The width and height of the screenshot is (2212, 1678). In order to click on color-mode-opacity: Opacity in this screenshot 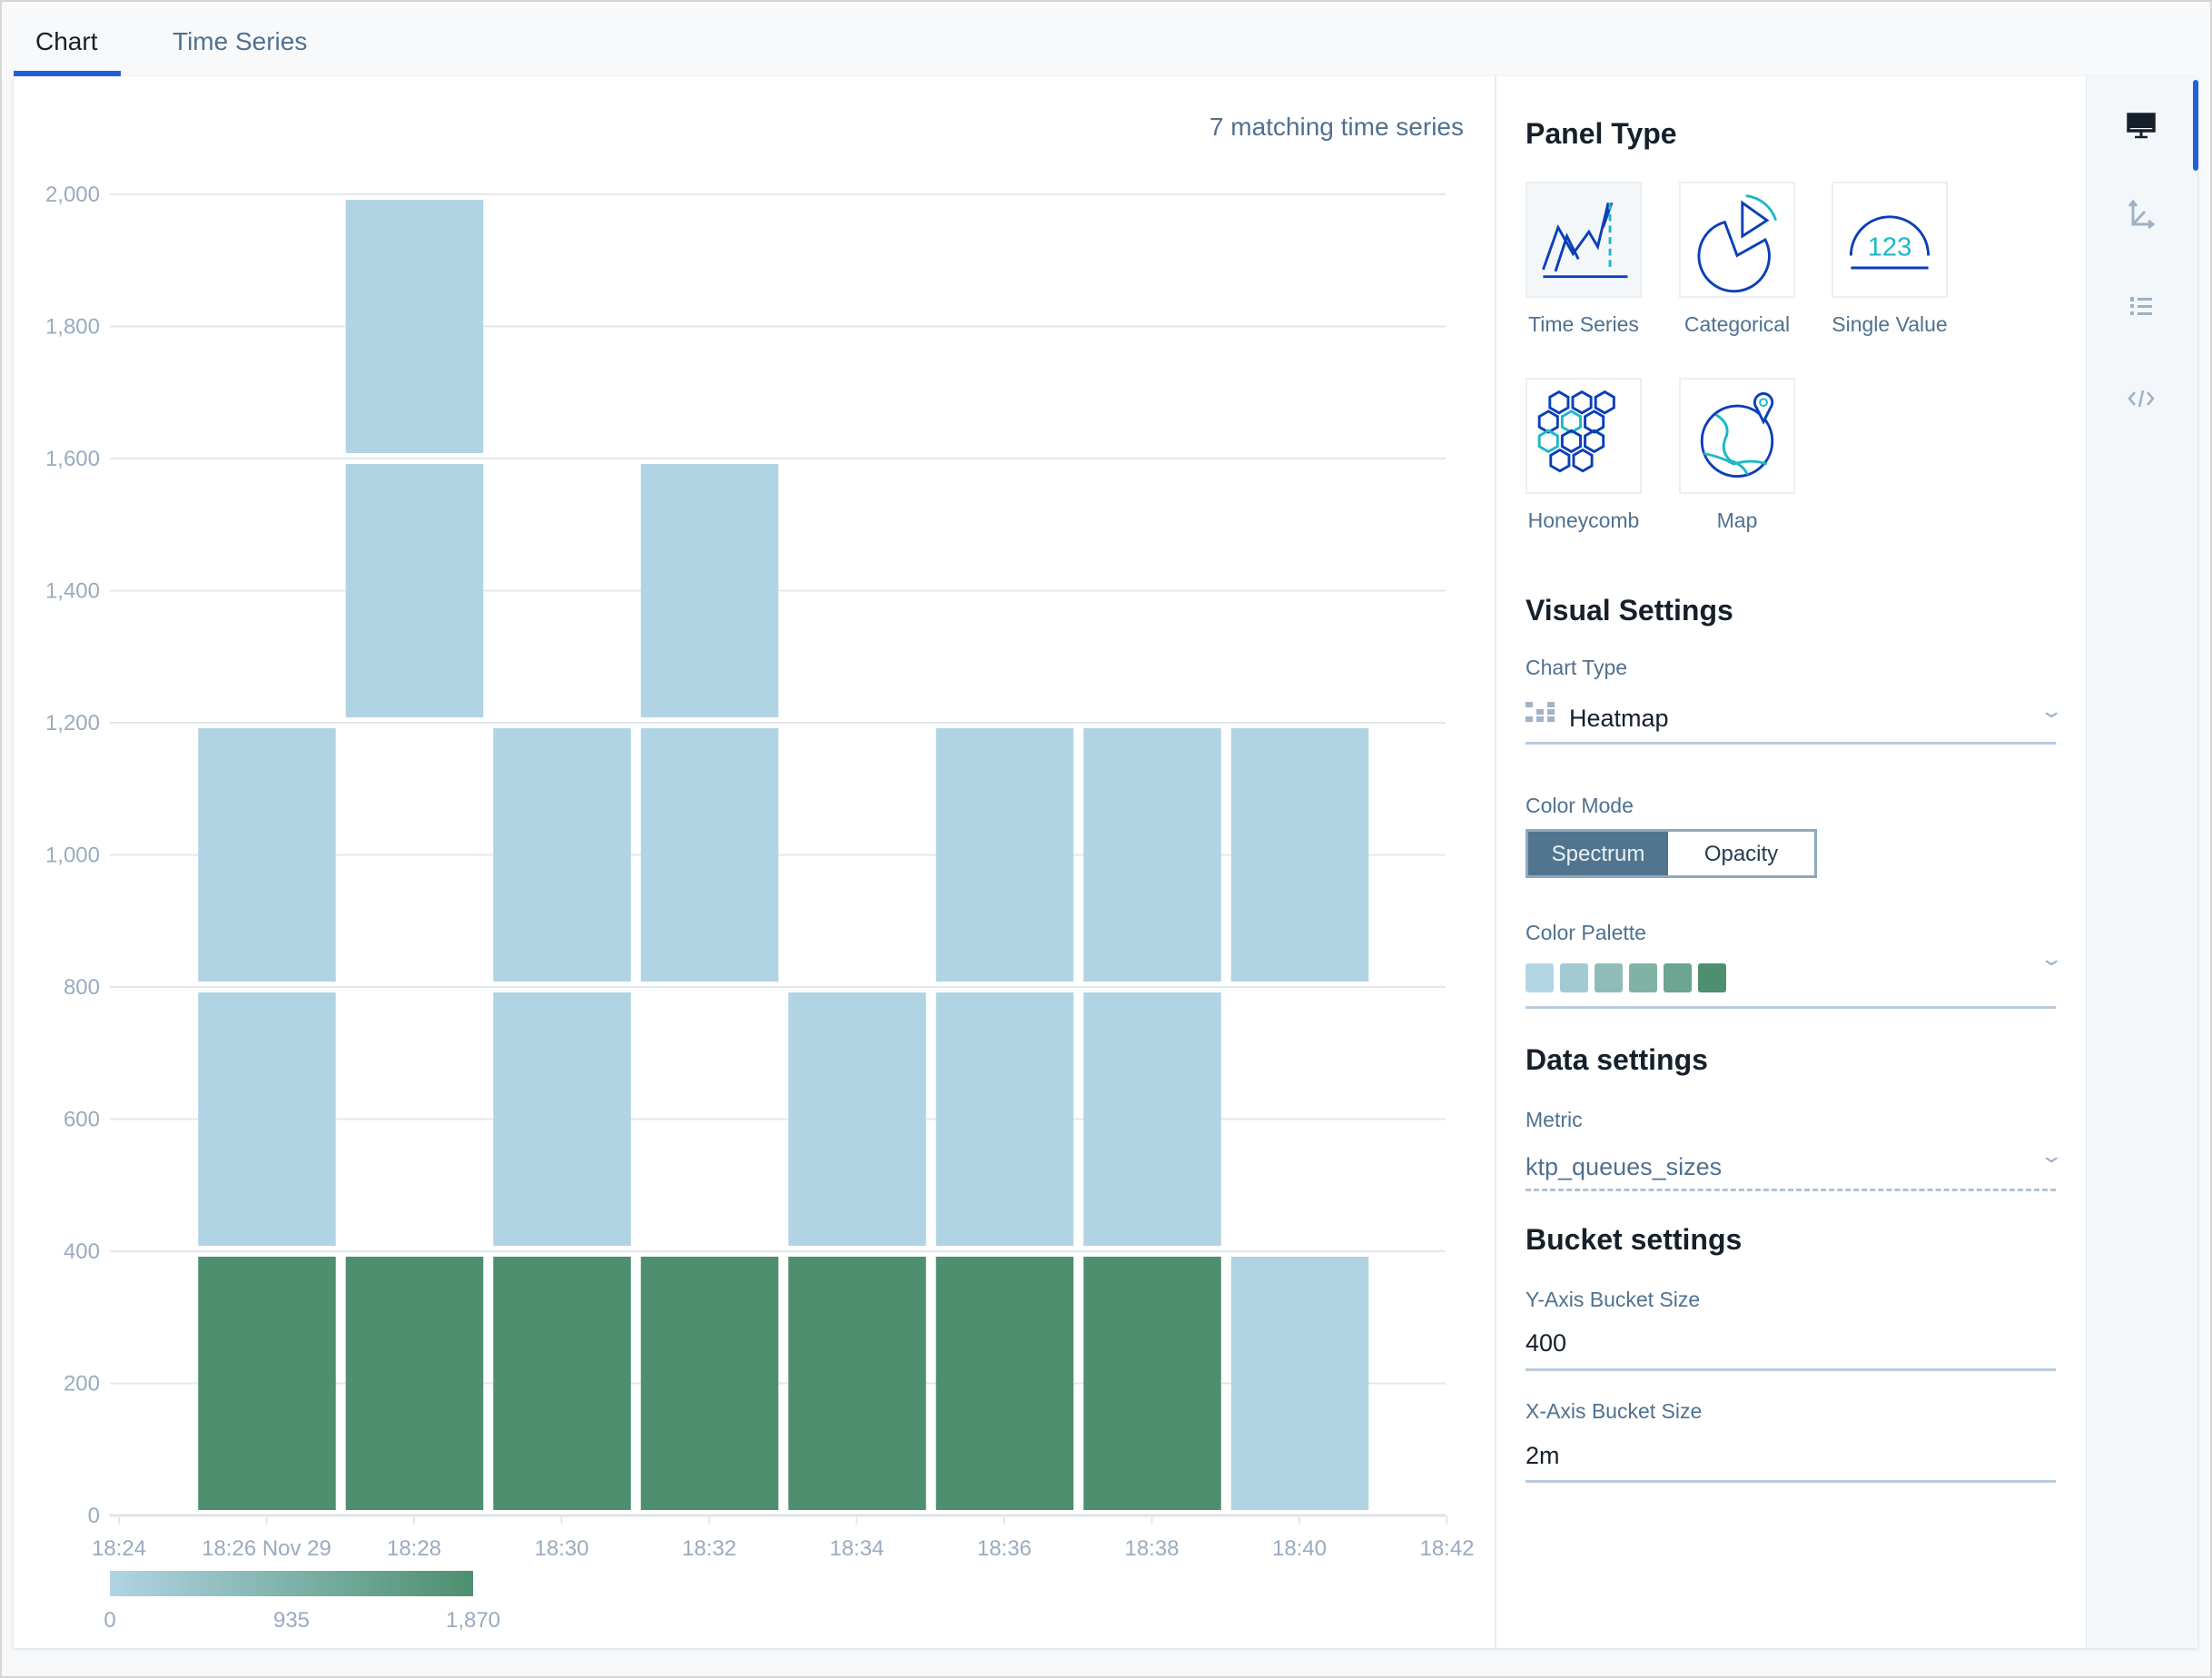, I will do `click(1742, 853)`.